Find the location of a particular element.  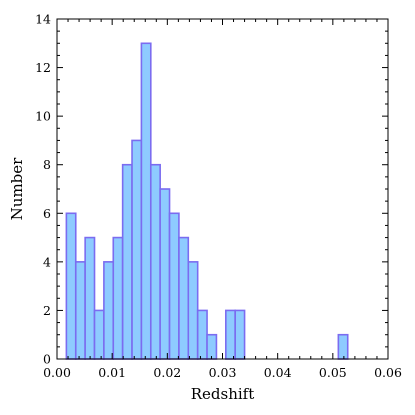

x-axis-label: Redshift is located at coordinates (223, 394).